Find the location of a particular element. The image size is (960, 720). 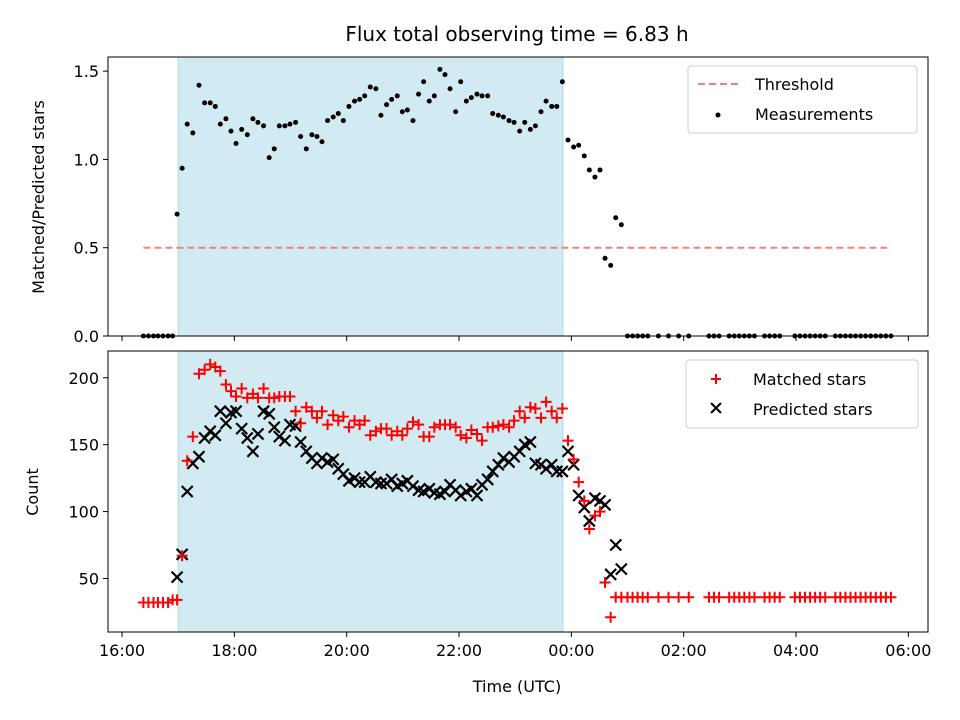

chart-title: Flux total observing time = 6.83 h is located at coordinates (516, 34).